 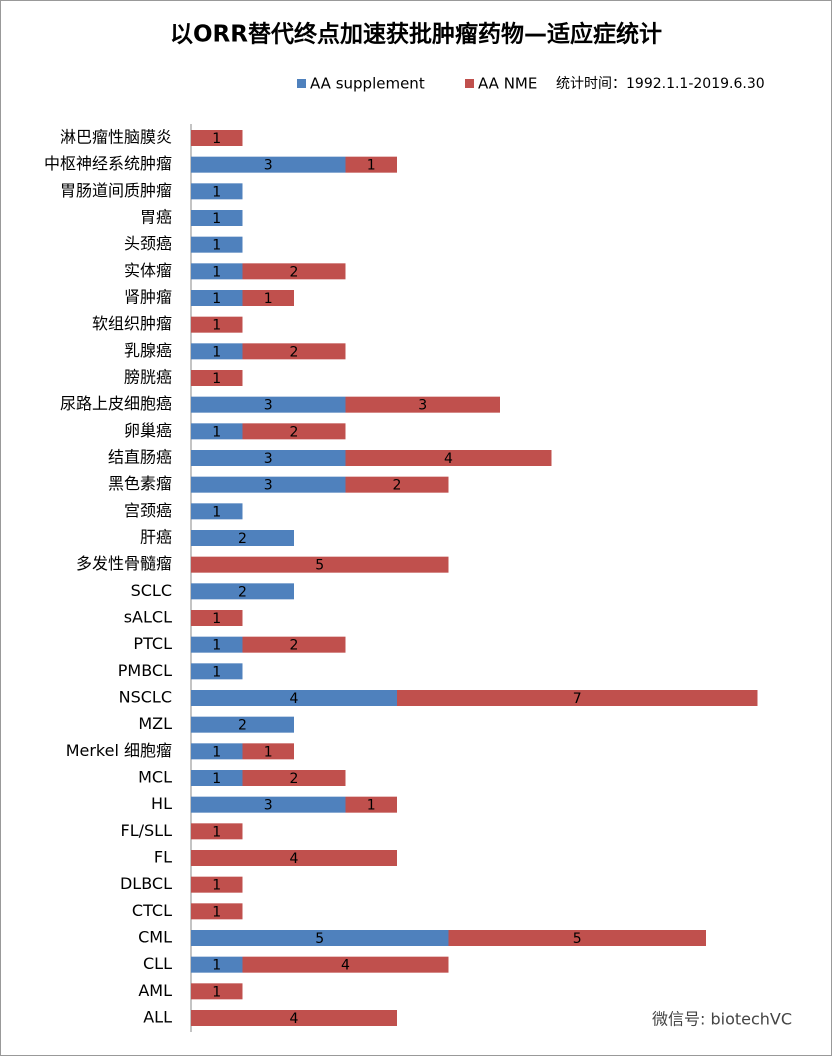 I want to click on y-tick-label: 宫颈癌, so click(x=148, y=510).